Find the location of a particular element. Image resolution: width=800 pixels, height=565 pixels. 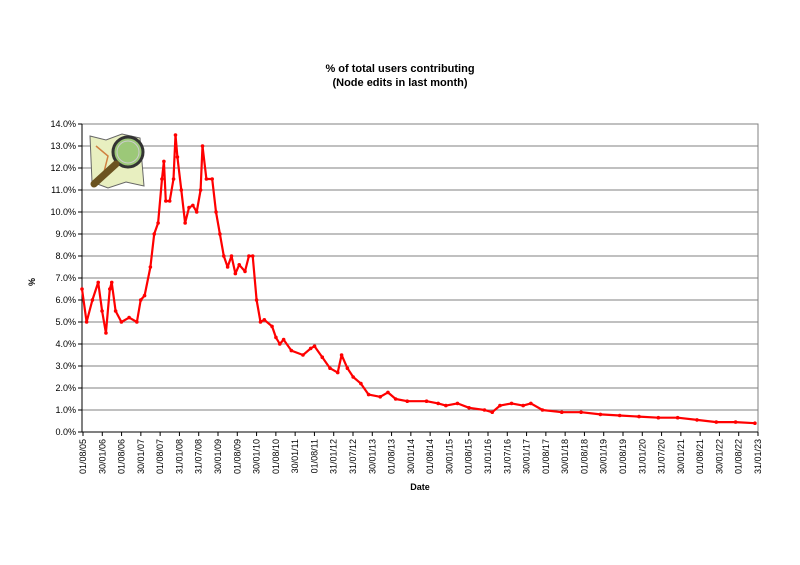

x-tick-label: 01/08/21 is located at coordinates (700, 456).